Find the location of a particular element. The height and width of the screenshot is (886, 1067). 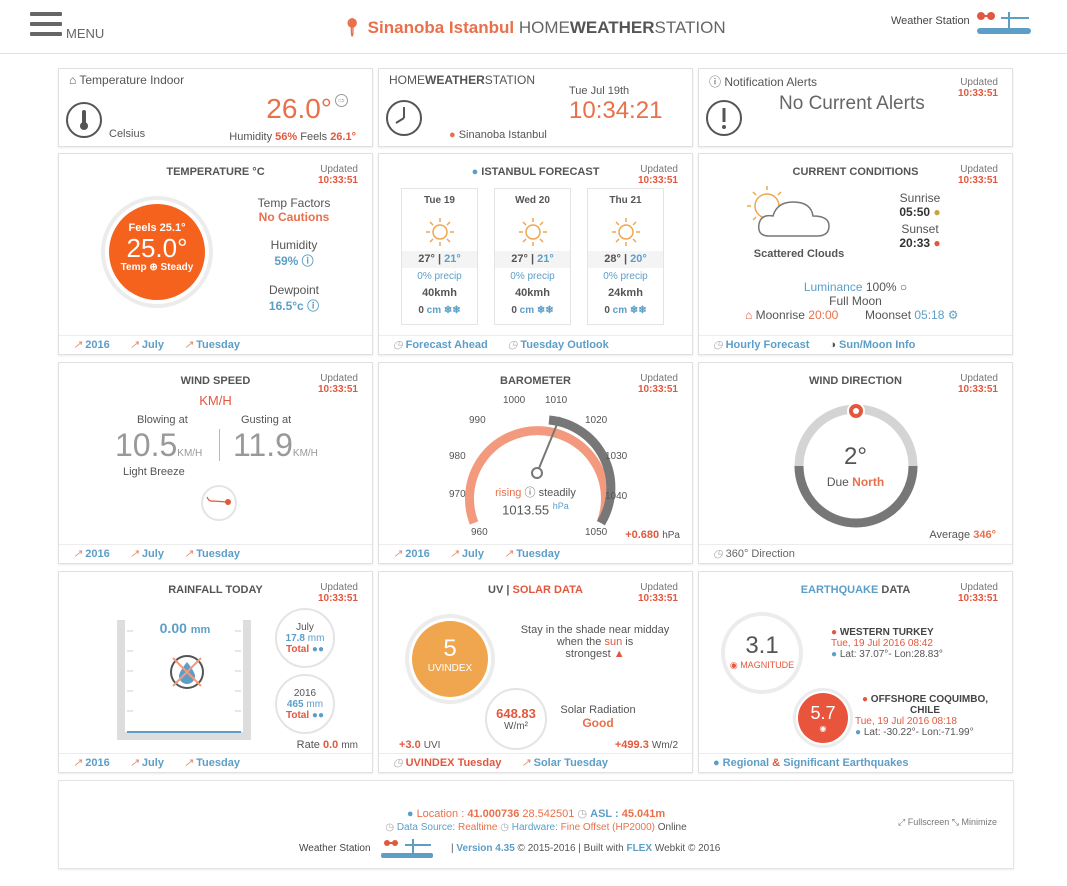

link-hourly-forecast: ◷ Hourly Forecast is located at coordinates (761, 345).